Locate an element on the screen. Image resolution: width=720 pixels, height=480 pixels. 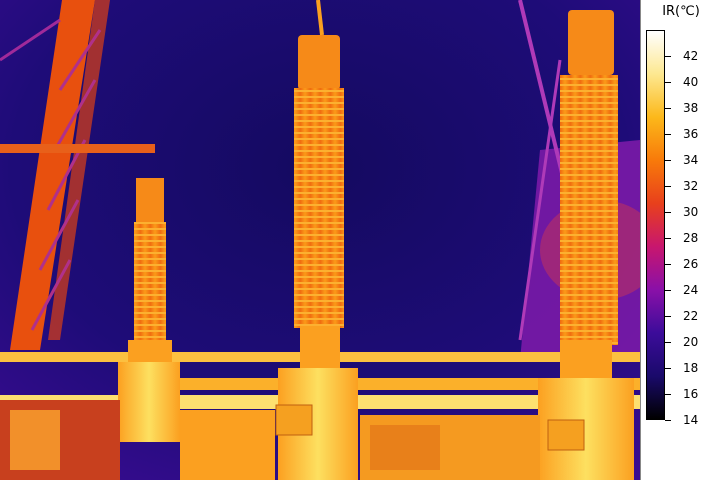
tick-label: 42 is located at coordinates (691, 56).